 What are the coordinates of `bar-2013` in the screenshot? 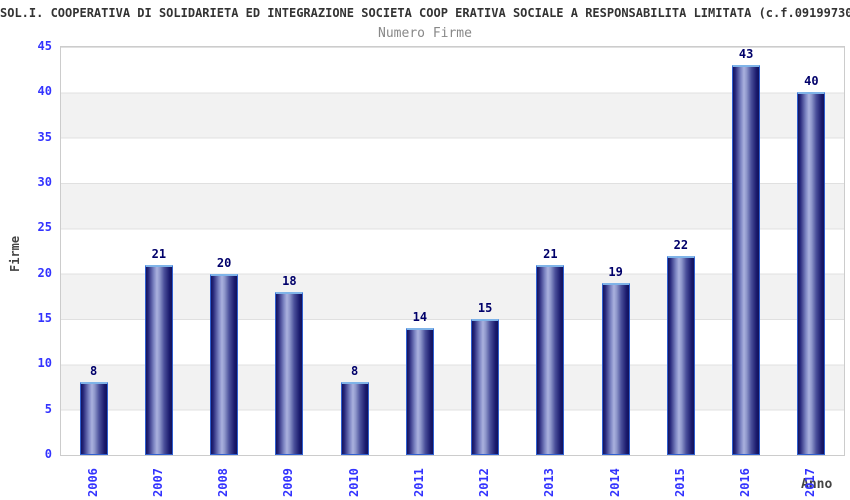 It's located at (550, 359).